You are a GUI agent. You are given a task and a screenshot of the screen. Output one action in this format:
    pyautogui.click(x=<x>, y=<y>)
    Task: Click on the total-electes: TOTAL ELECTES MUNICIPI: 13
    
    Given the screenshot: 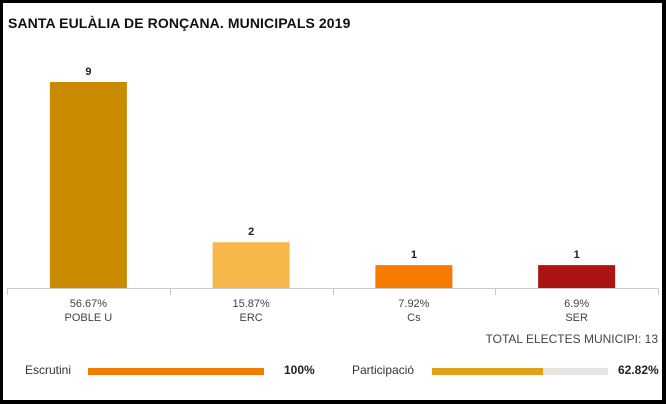 What is the action you would take?
    pyautogui.click(x=572, y=339)
    